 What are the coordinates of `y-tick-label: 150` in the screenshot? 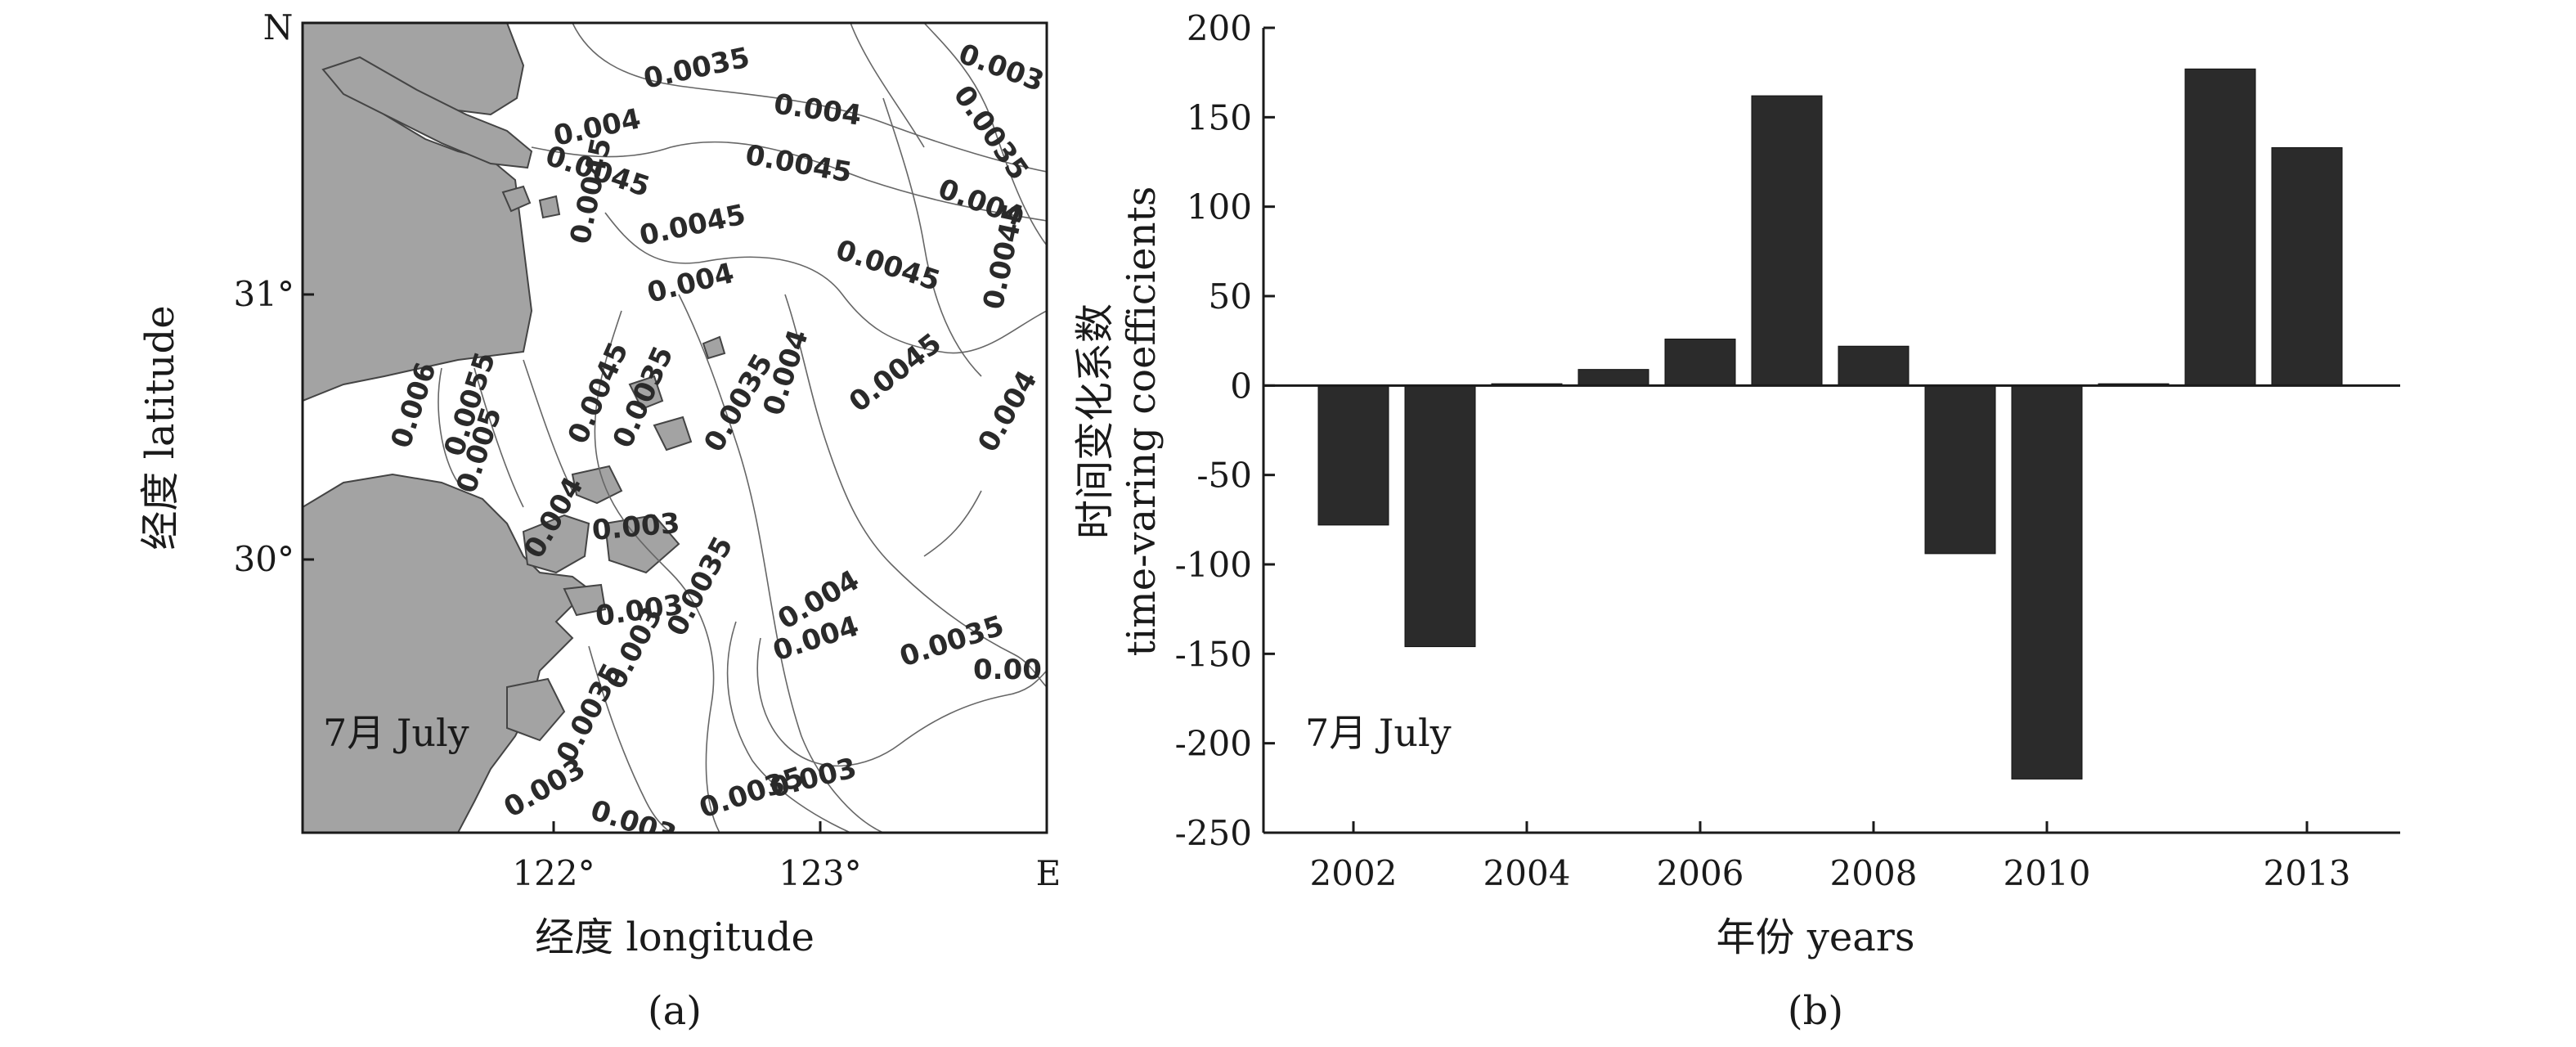 It's located at (1219, 117).